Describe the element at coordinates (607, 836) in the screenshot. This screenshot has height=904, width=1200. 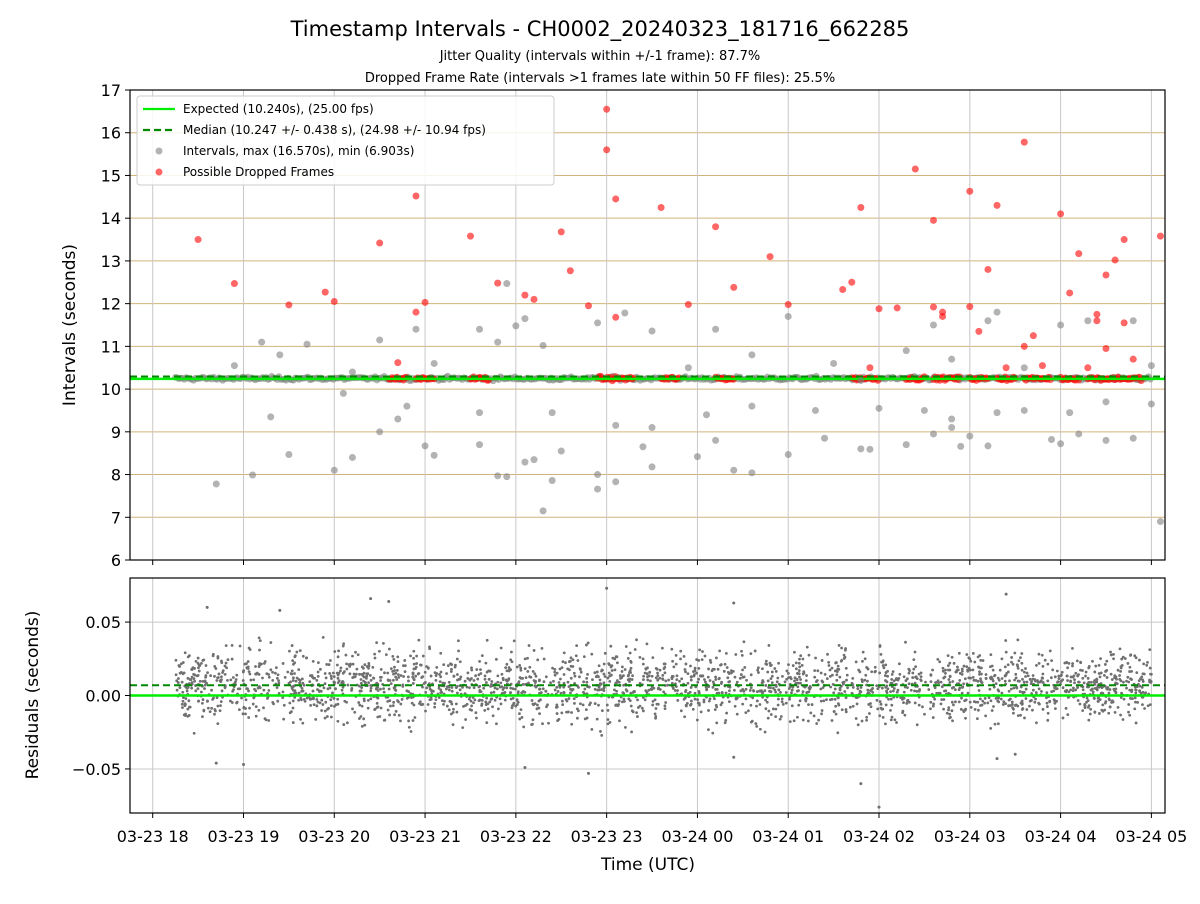
I see `xtick-label: 03-23 23` at that location.